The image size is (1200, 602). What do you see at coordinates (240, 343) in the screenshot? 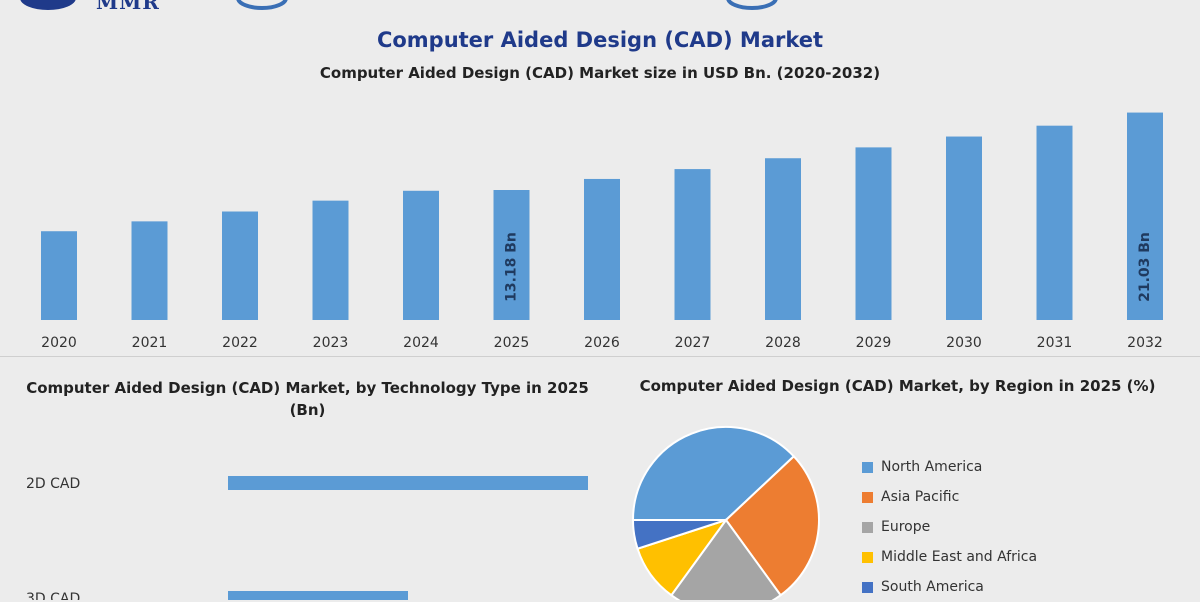
I see `x-tick-label: 2022` at bounding box center [240, 343].